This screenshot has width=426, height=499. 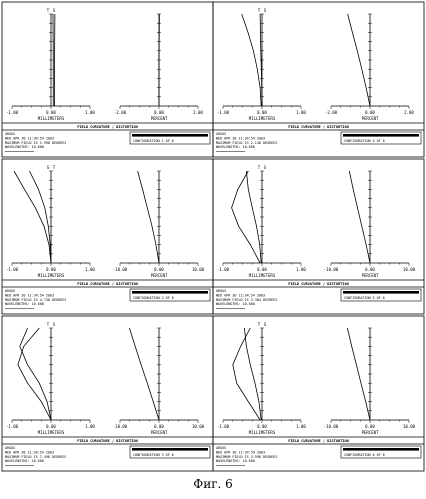 What do you see at coordinates (364, 298) in the screenshot?
I see `configuration-label: CONFIGURATION 5 OF 6` at bounding box center [364, 298].